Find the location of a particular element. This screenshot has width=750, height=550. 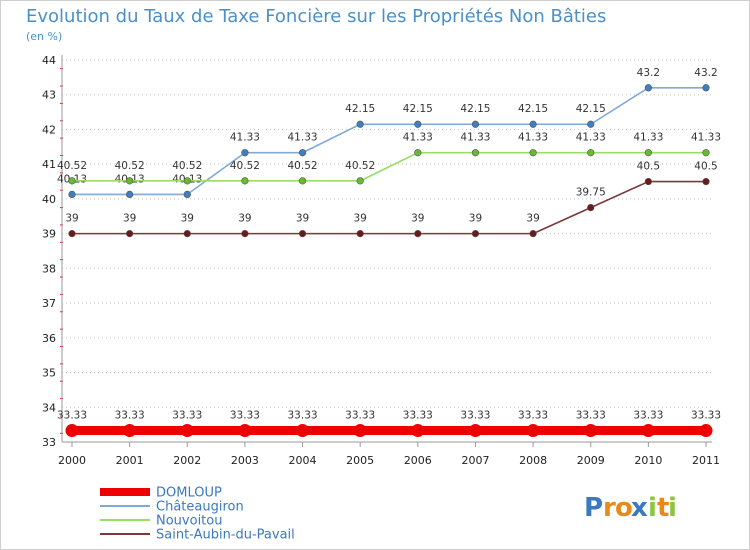

y-tick-label: 36 is located at coordinates (49, 338).